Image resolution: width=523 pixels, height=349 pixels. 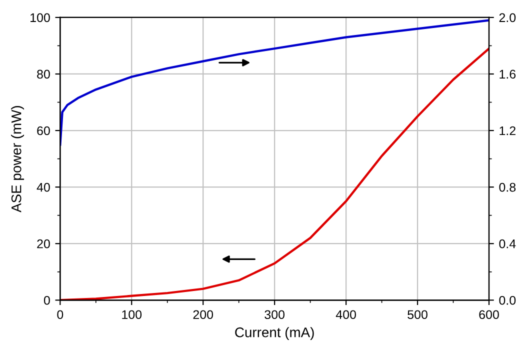 I want to click on y2-tick-label: 0.4, so click(x=507, y=243).